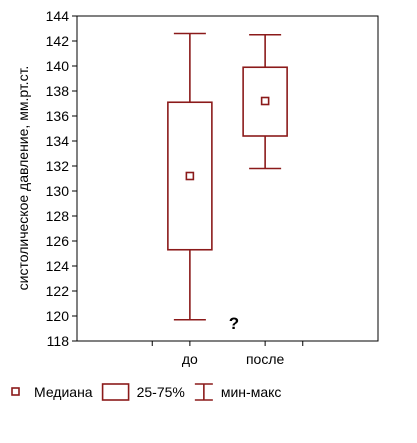 Image resolution: width=417 pixels, height=443 pixels. What do you see at coordinates (58, 316) in the screenshot?
I see `y-tick-label: 120` at bounding box center [58, 316].